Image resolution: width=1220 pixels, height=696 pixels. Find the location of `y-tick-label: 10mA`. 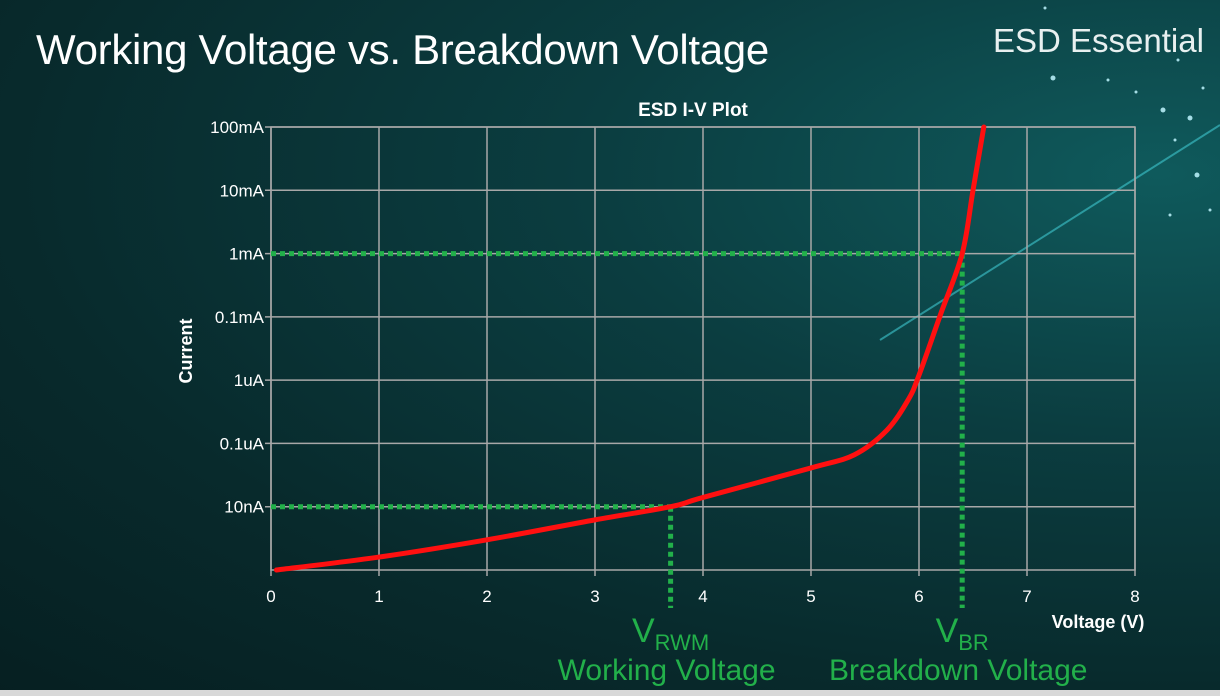

y-tick-label: 10mA is located at coordinates (242, 190).